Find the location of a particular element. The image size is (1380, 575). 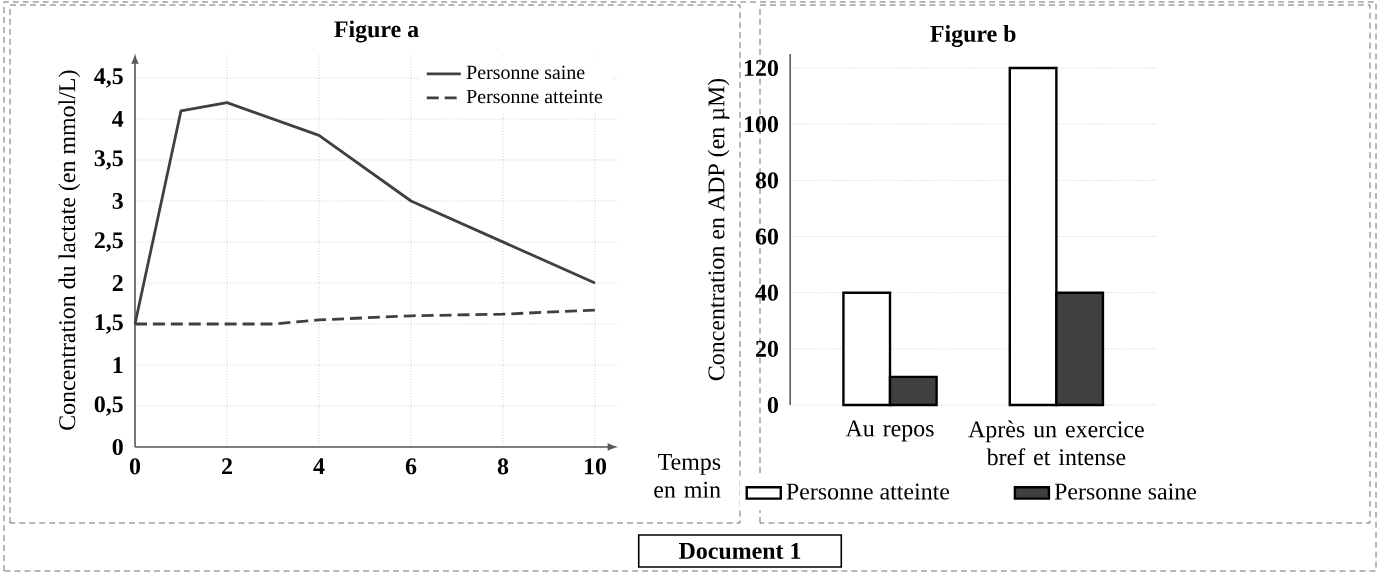

text: Document 1 is located at coordinates (739, 551).